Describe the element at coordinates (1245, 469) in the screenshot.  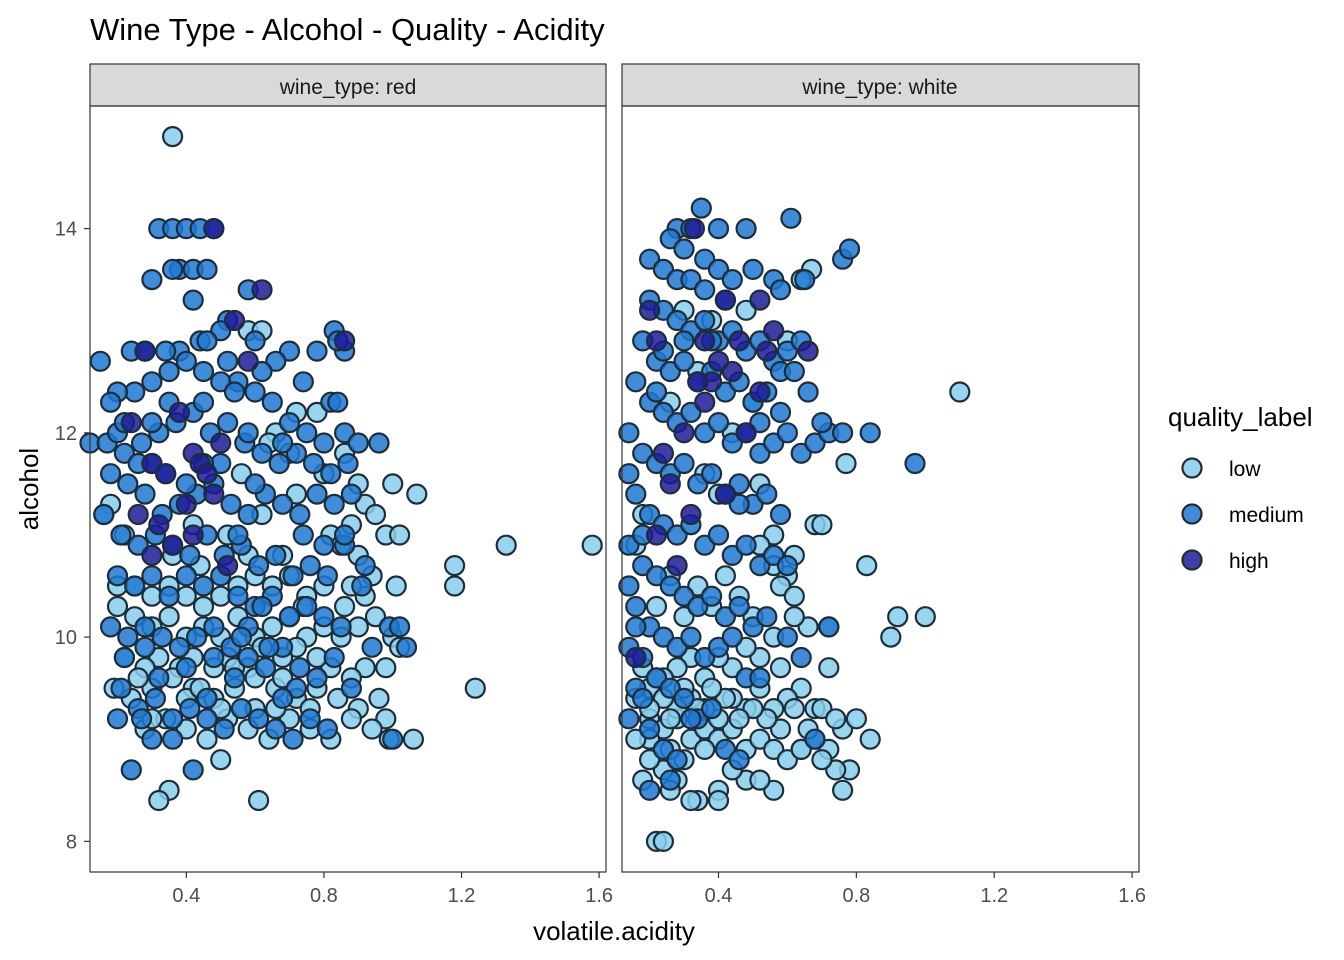
I see `legend-label-low: low` at that location.